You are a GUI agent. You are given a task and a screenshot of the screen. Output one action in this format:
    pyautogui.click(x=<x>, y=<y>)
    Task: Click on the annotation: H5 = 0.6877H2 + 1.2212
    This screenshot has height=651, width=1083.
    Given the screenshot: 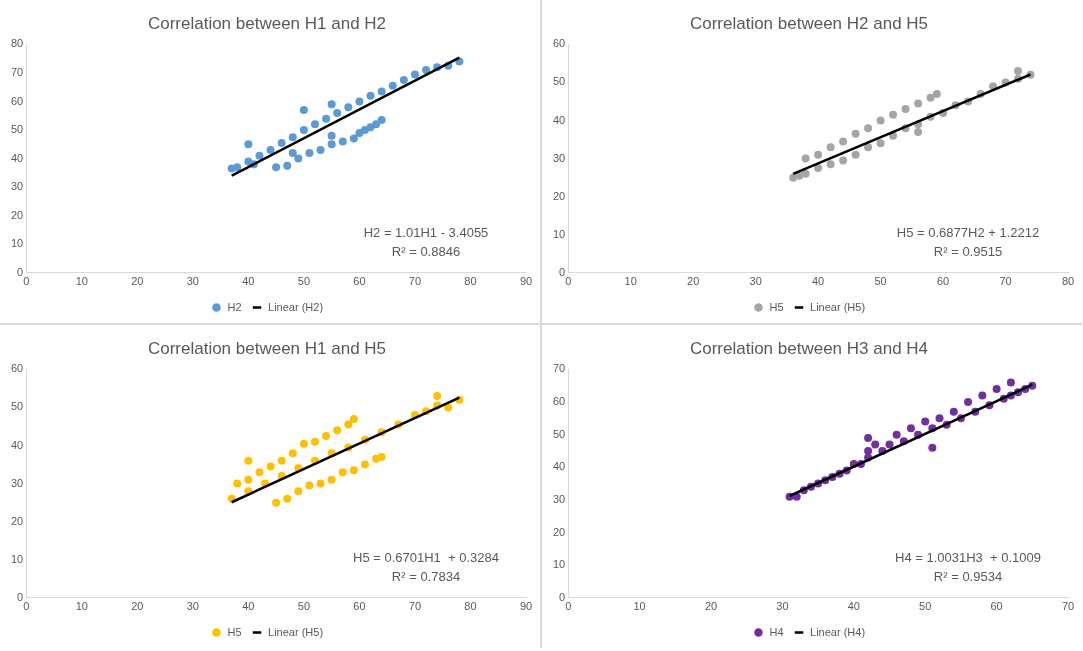 What is the action you would take?
    pyautogui.click(x=968, y=233)
    